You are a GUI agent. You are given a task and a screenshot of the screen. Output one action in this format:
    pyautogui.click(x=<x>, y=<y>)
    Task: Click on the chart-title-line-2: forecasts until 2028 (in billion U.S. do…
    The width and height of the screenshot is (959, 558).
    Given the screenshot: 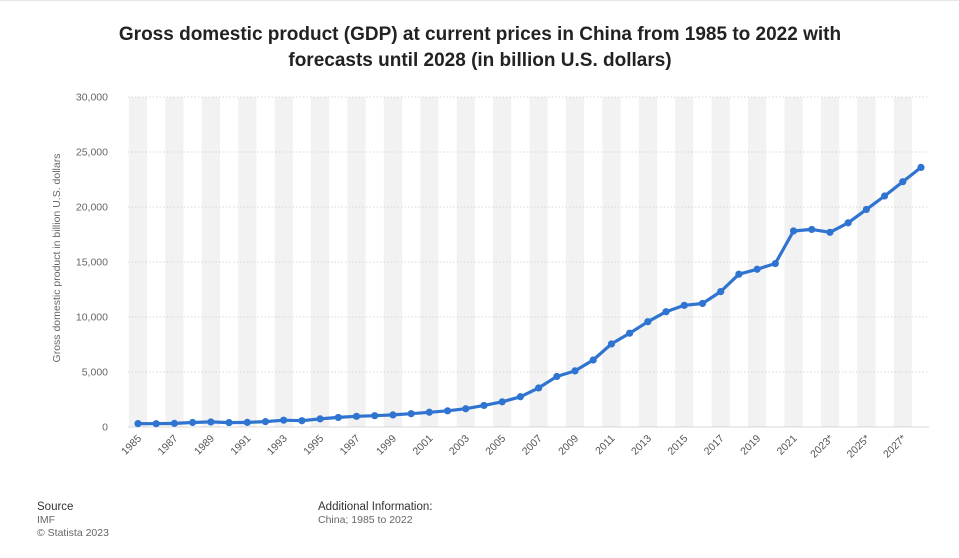 What is the action you would take?
    pyautogui.click(x=480, y=60)
    